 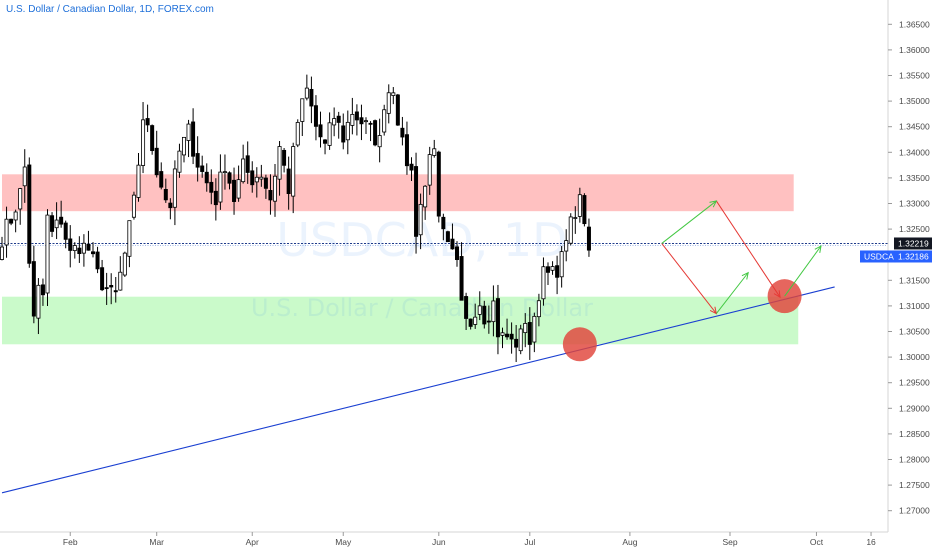 What do you see at coordinates (777, 294) in the screenshot?
I see `bearish-arrow-head` at bounding box center [777, 294].